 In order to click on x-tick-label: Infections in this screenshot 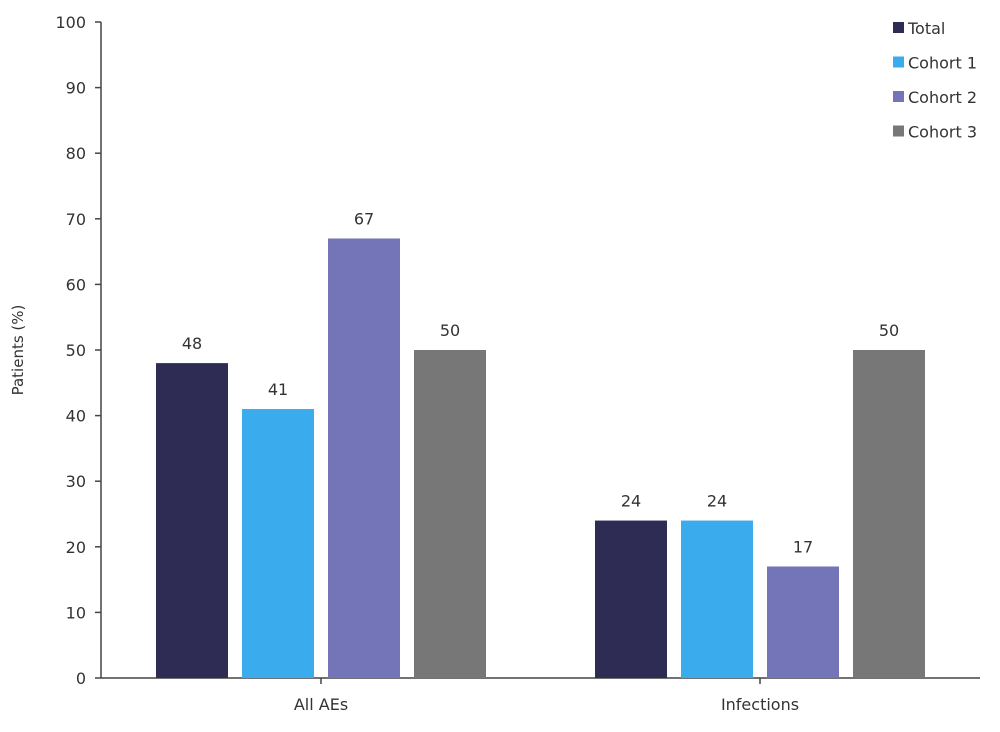, I will do `click(760, 704)`.